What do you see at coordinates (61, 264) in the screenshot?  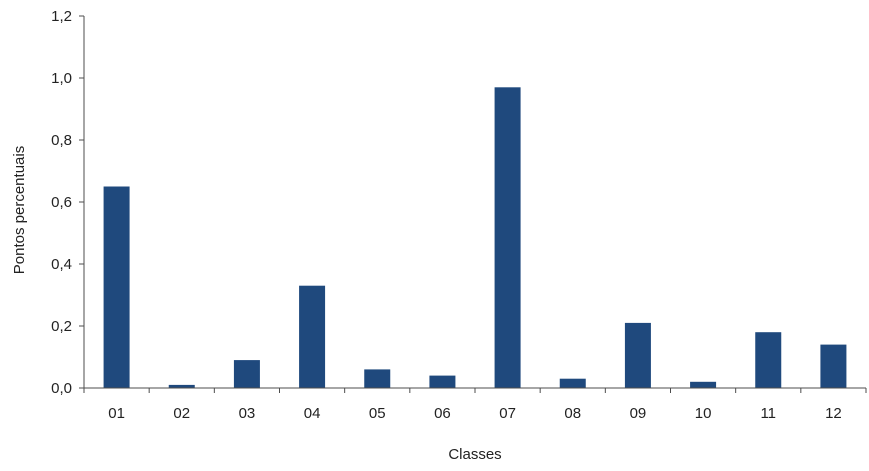 I see `y-tick-label: 0,4` at bounding box center [61, 264].